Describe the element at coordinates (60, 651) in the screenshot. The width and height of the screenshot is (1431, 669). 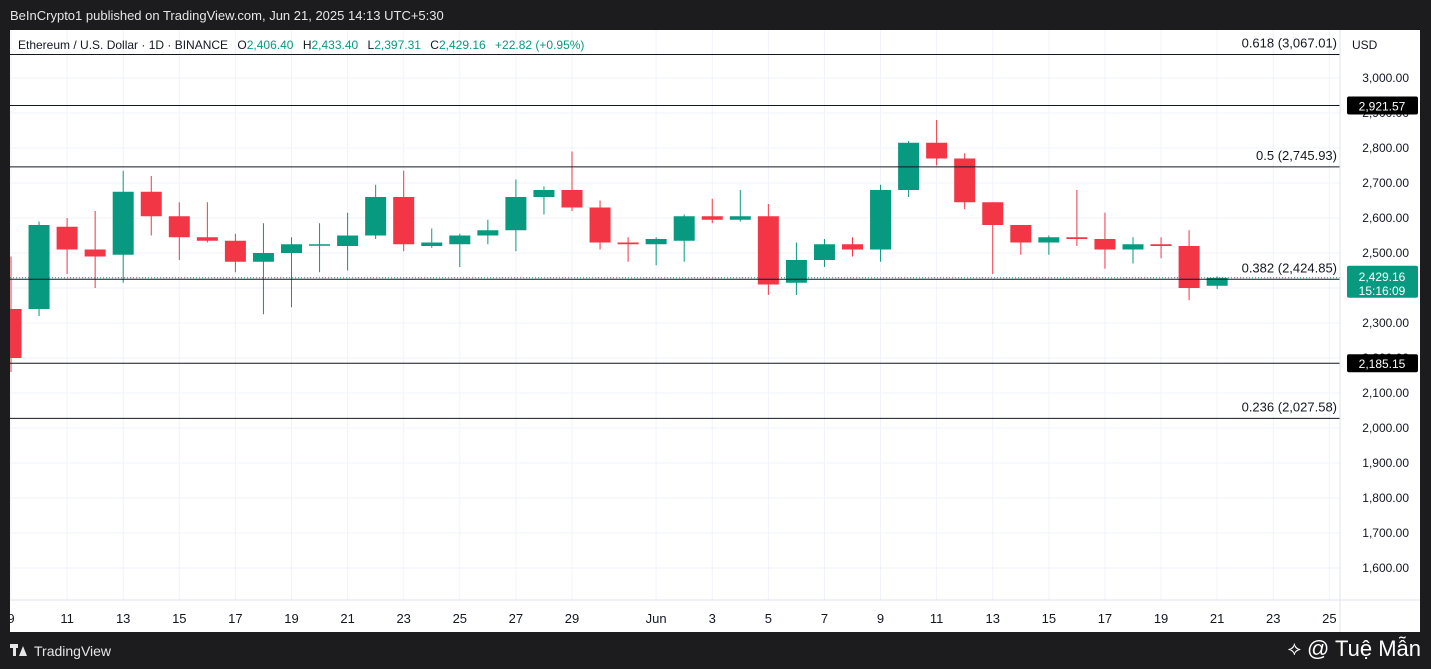
I see `tradingview-logo: TradingView` at that location.